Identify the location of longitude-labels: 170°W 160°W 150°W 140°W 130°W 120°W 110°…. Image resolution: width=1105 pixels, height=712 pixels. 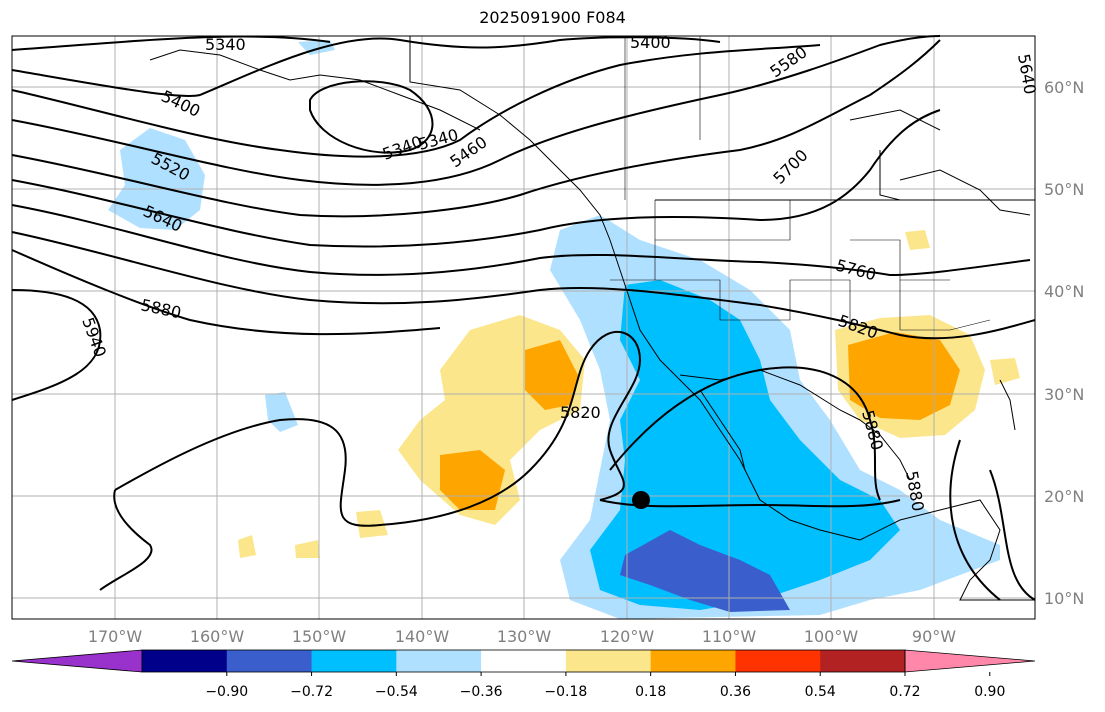
(522, 636).